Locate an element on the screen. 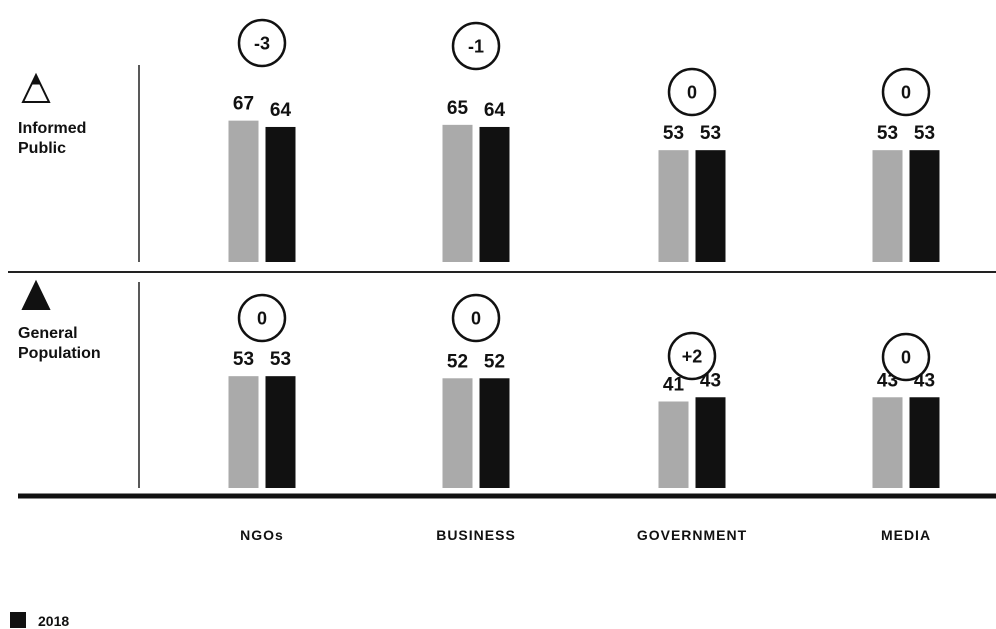  bar-value-label: 65 is located at coordinates (458, 108).